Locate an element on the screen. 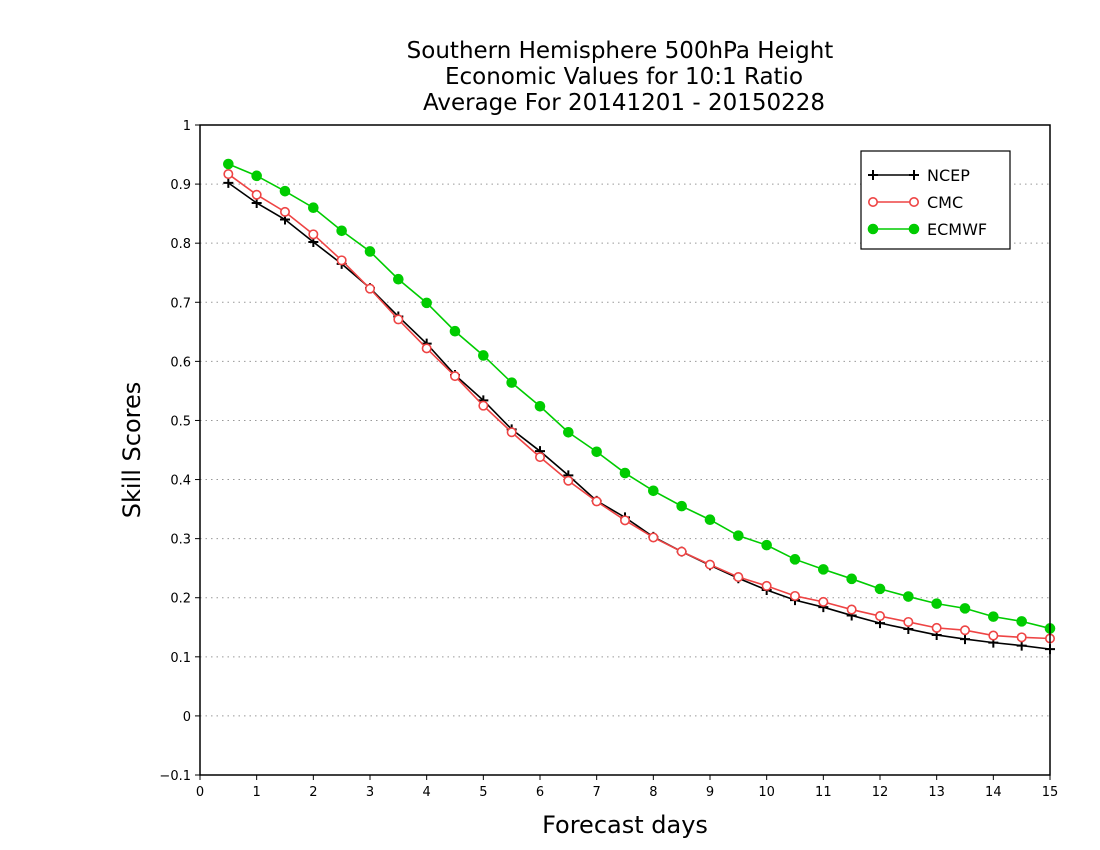 This screenshot has height=850, width=1100. x-tick-label: 6 is located at coordinates (540, 792).